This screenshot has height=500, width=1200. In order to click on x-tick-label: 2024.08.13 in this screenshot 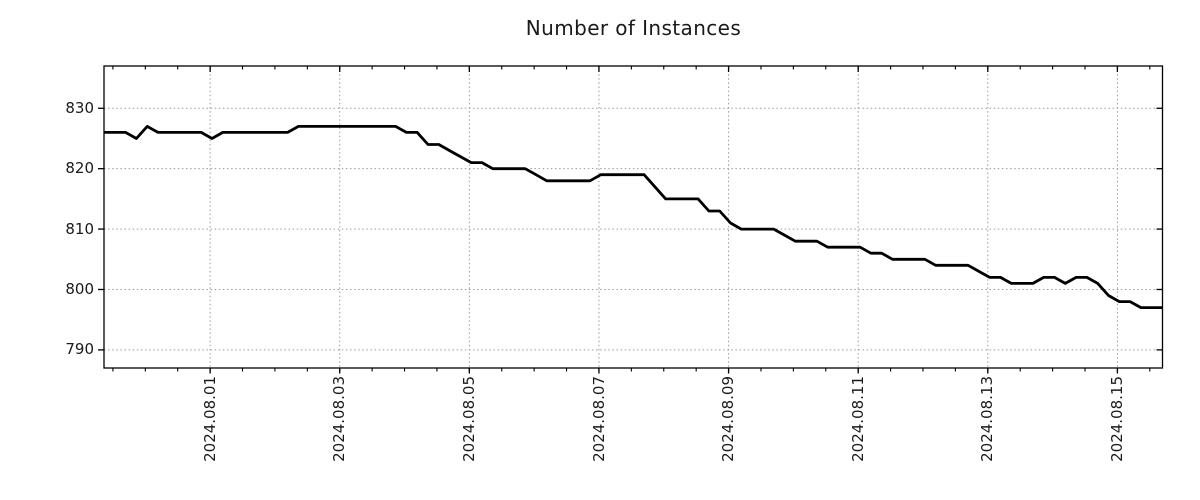, I will do `click(987, 419)`.